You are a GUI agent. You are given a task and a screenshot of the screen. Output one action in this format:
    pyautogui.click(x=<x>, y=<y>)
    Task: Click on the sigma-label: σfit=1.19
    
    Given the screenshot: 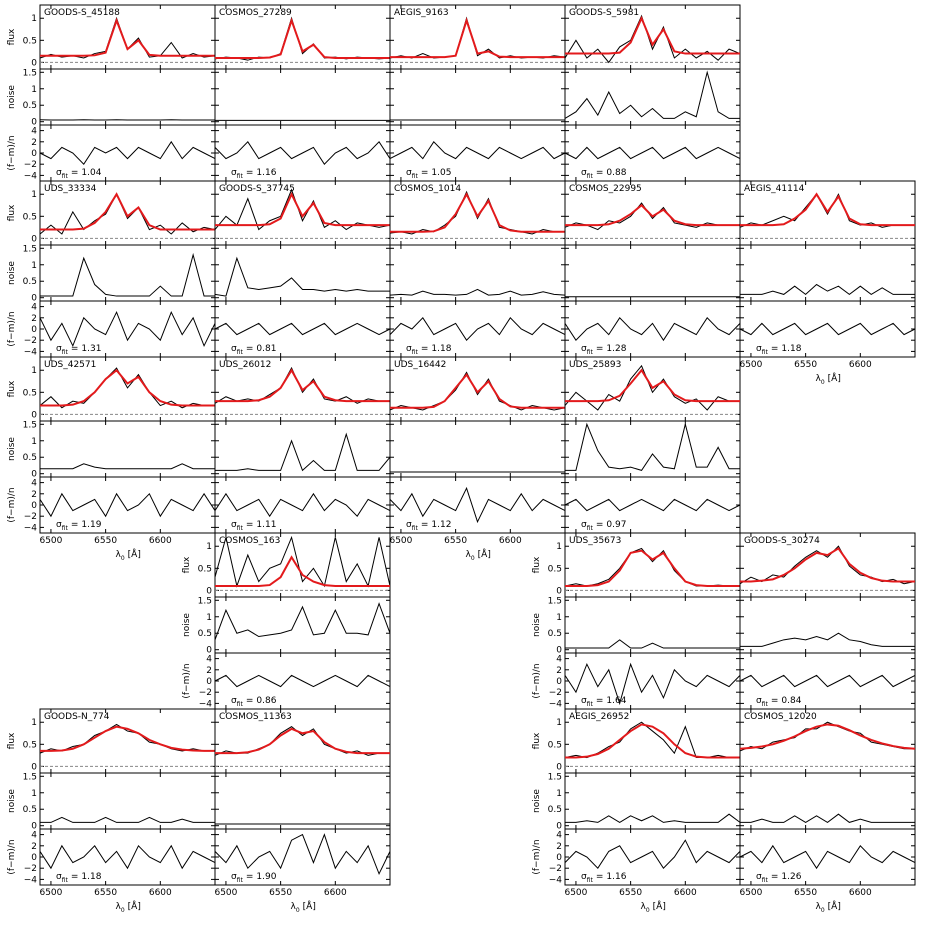 What is the action you would take?
    pyautogui.click(x=79, y=526)
    